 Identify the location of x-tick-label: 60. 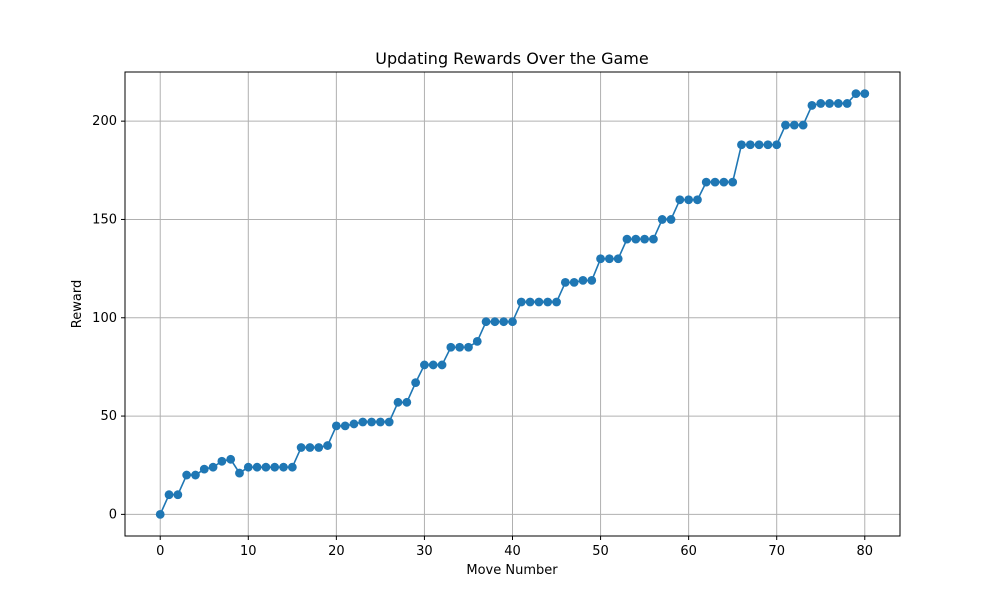
(688, 551).